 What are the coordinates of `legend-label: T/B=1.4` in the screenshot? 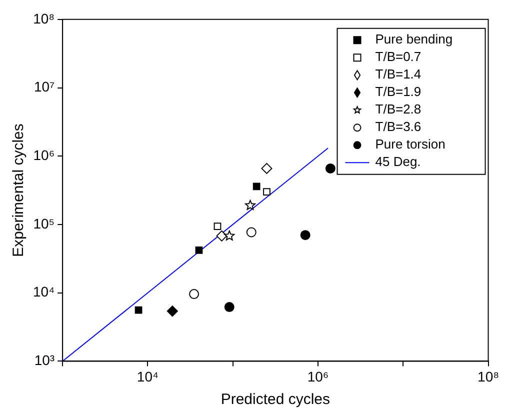 It's located at (398, 74).